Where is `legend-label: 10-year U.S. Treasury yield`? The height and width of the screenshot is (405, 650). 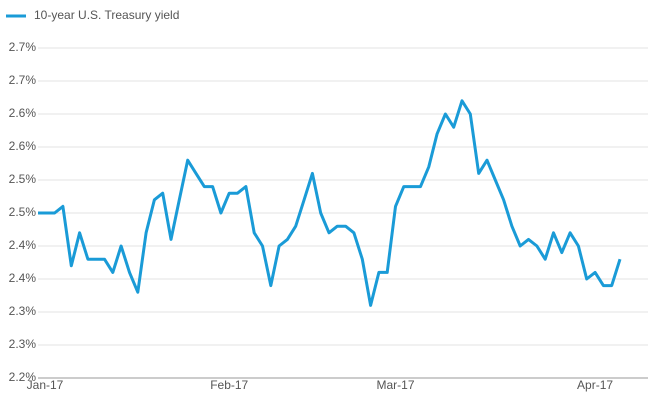
legend-label: 10-year U.S. Treasury yield is located at coordinates (106, 15).